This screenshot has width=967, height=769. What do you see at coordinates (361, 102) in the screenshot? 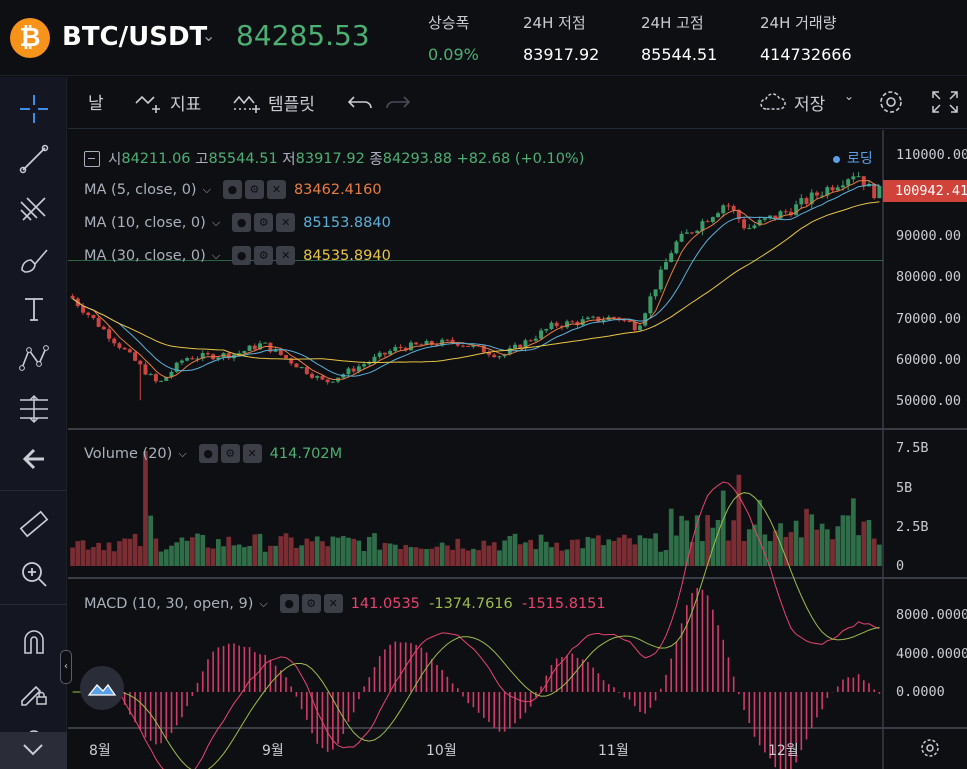
I see `undo-button` at bounding box center [361, 102].